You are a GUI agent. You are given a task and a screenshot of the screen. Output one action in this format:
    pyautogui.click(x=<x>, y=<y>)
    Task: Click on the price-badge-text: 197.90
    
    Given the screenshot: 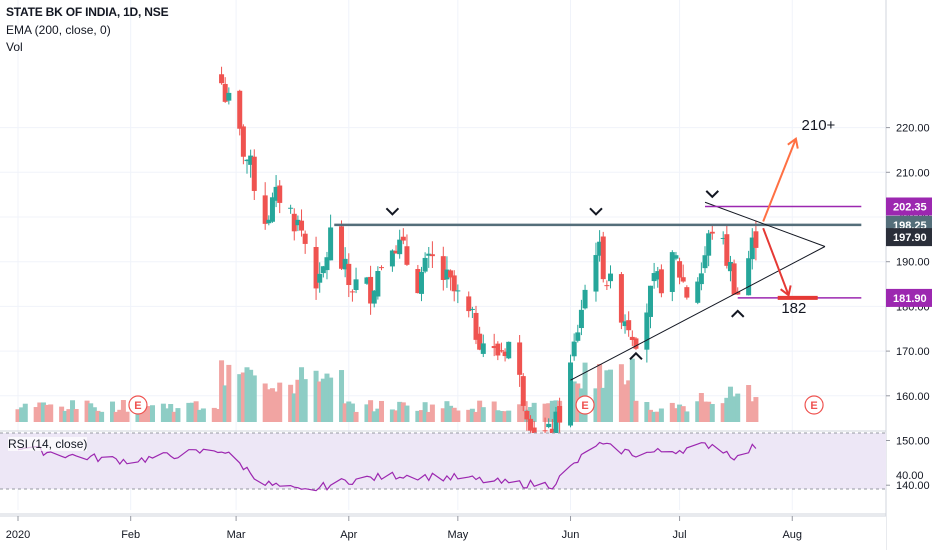 What is the action you would take?
    pyautogui.click(x=910, y=238)
    